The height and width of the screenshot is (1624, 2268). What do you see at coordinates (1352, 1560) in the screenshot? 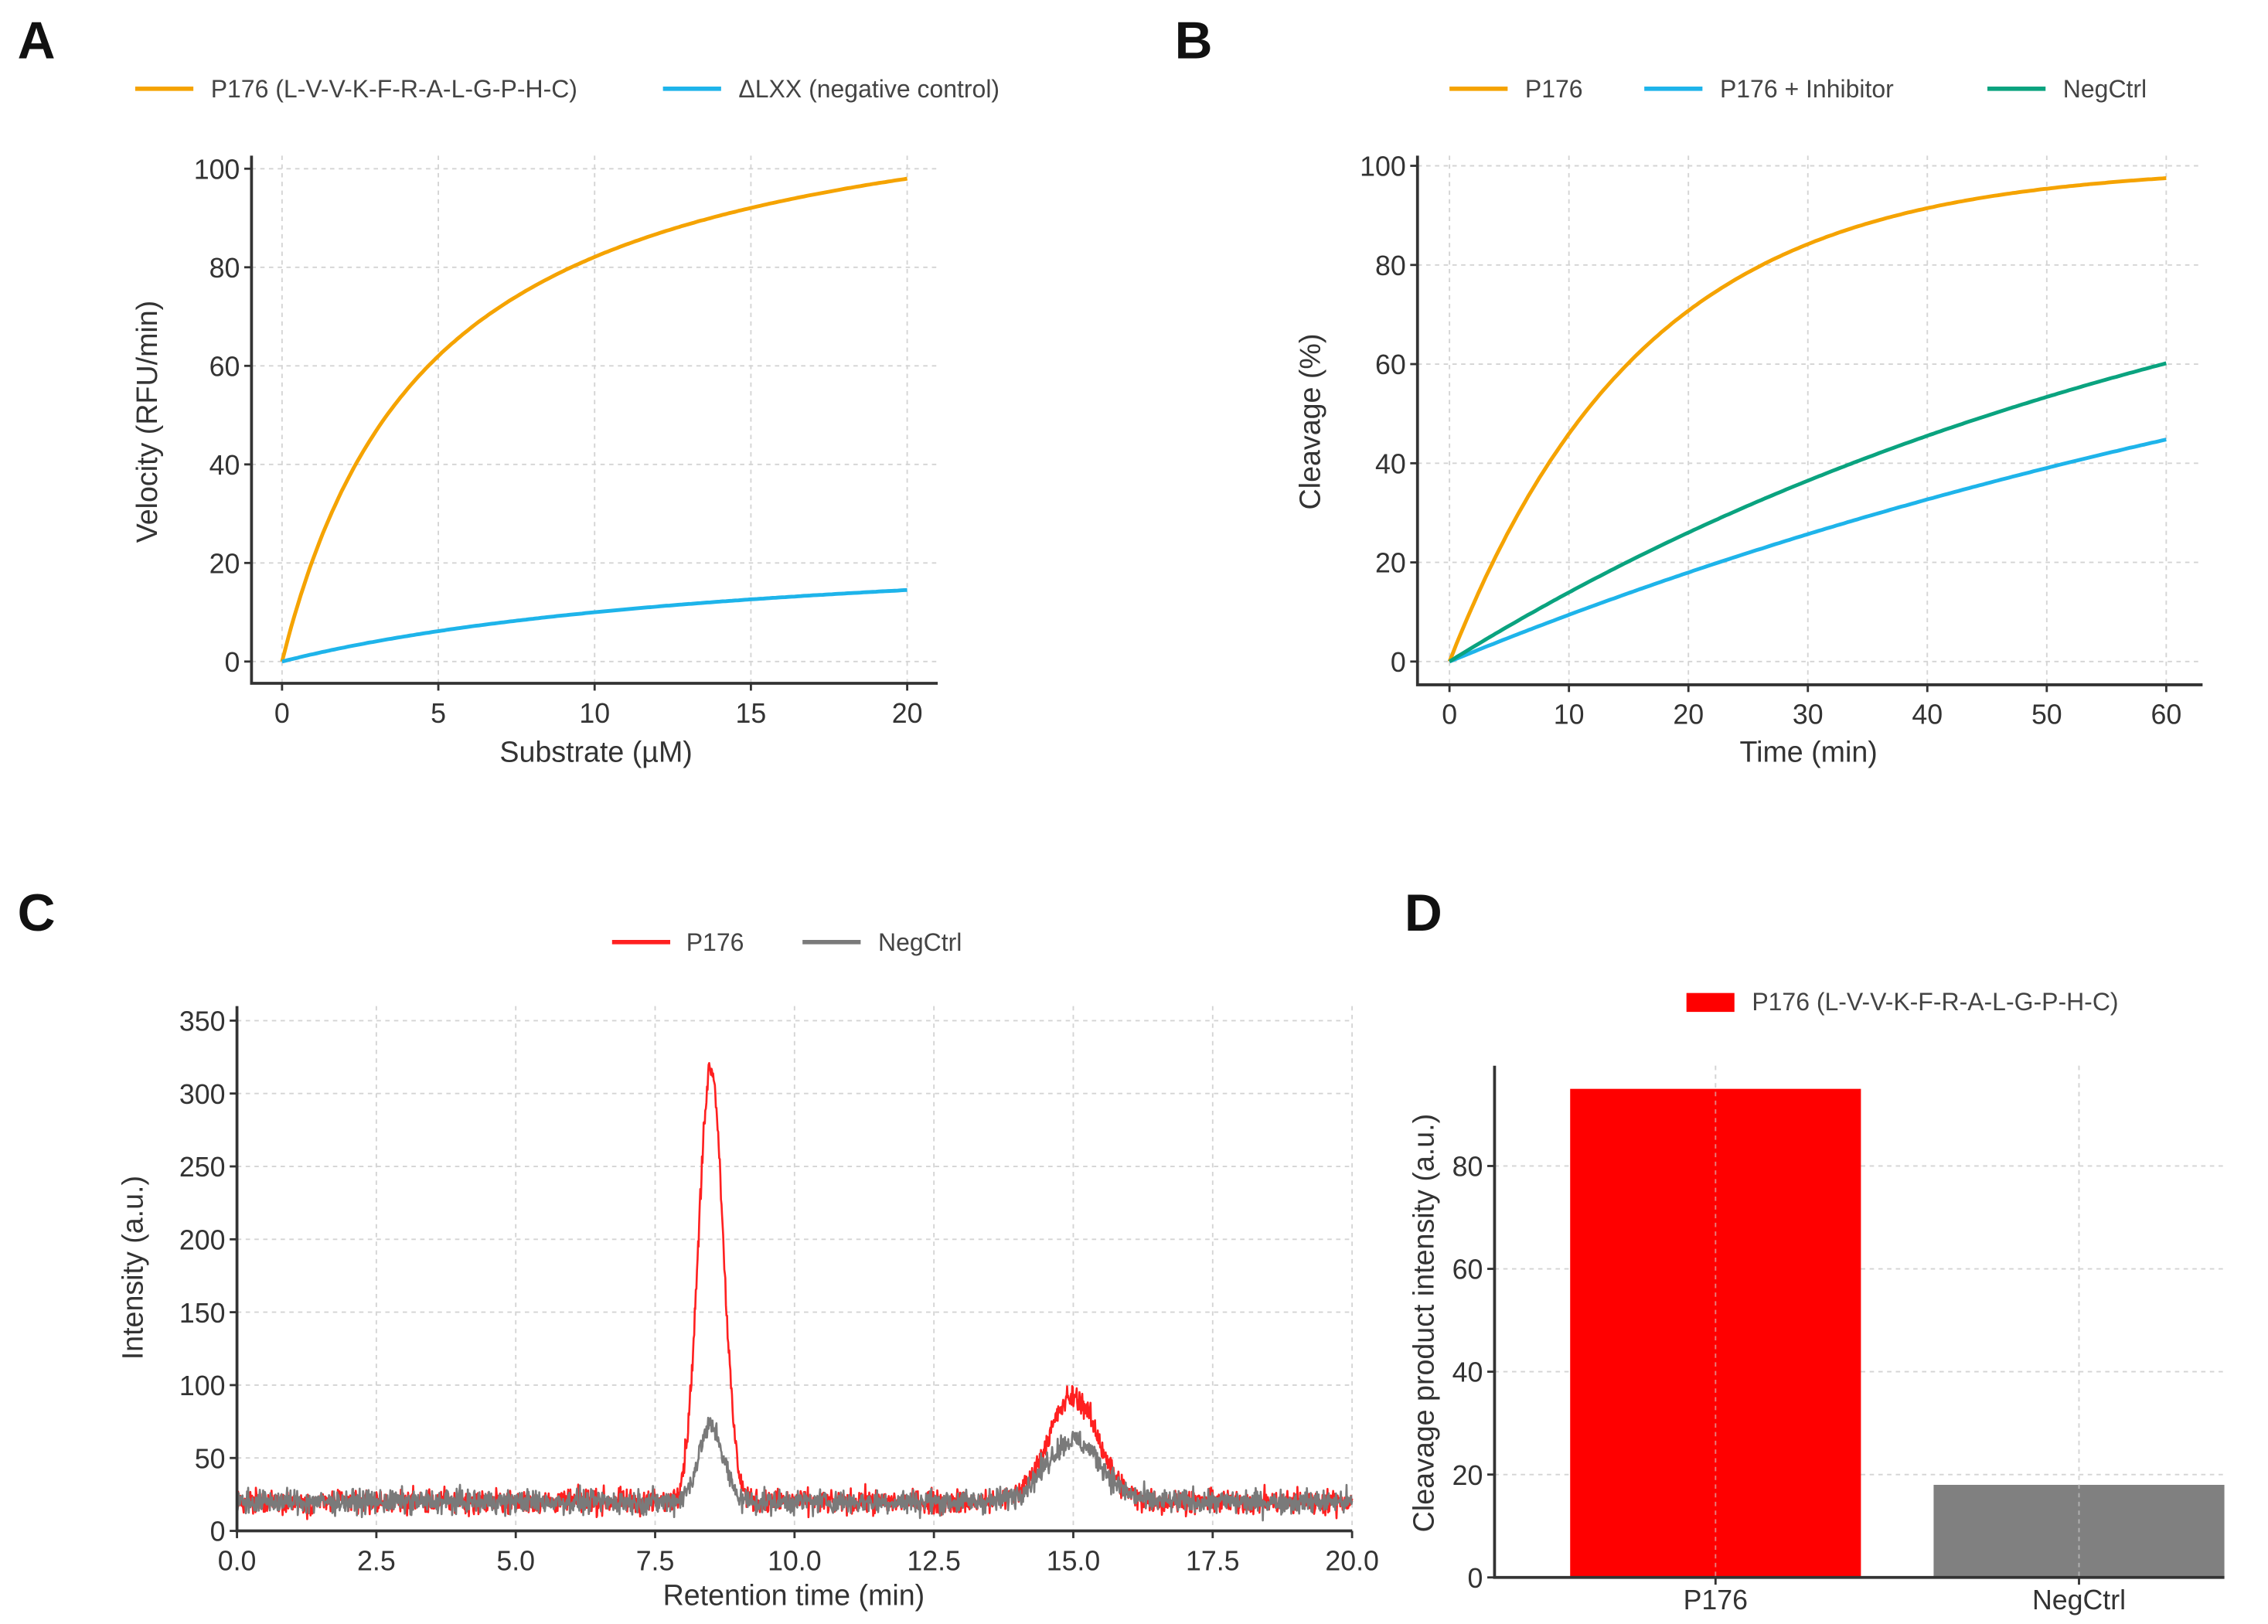
I see `x-tick-label: 20.0` at bounding box center [1352, 1560].